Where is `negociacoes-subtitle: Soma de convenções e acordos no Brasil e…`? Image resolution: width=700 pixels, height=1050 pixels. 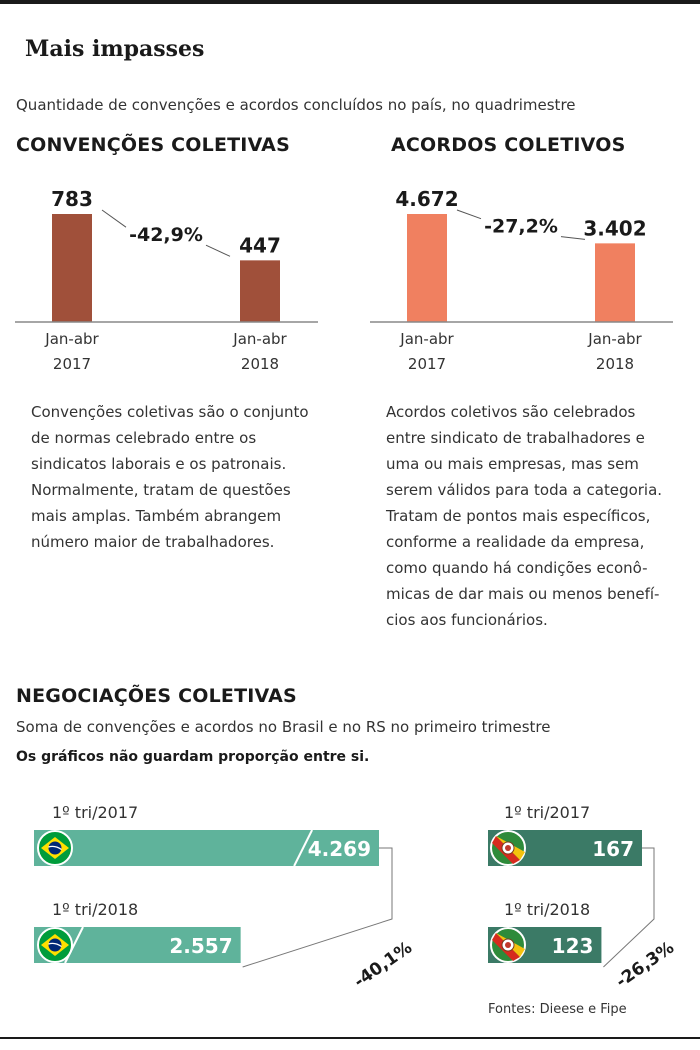 negociacoes-subtitle: Soma de convenções e acordos no Brasil e… is located at coordinates (283, 727).